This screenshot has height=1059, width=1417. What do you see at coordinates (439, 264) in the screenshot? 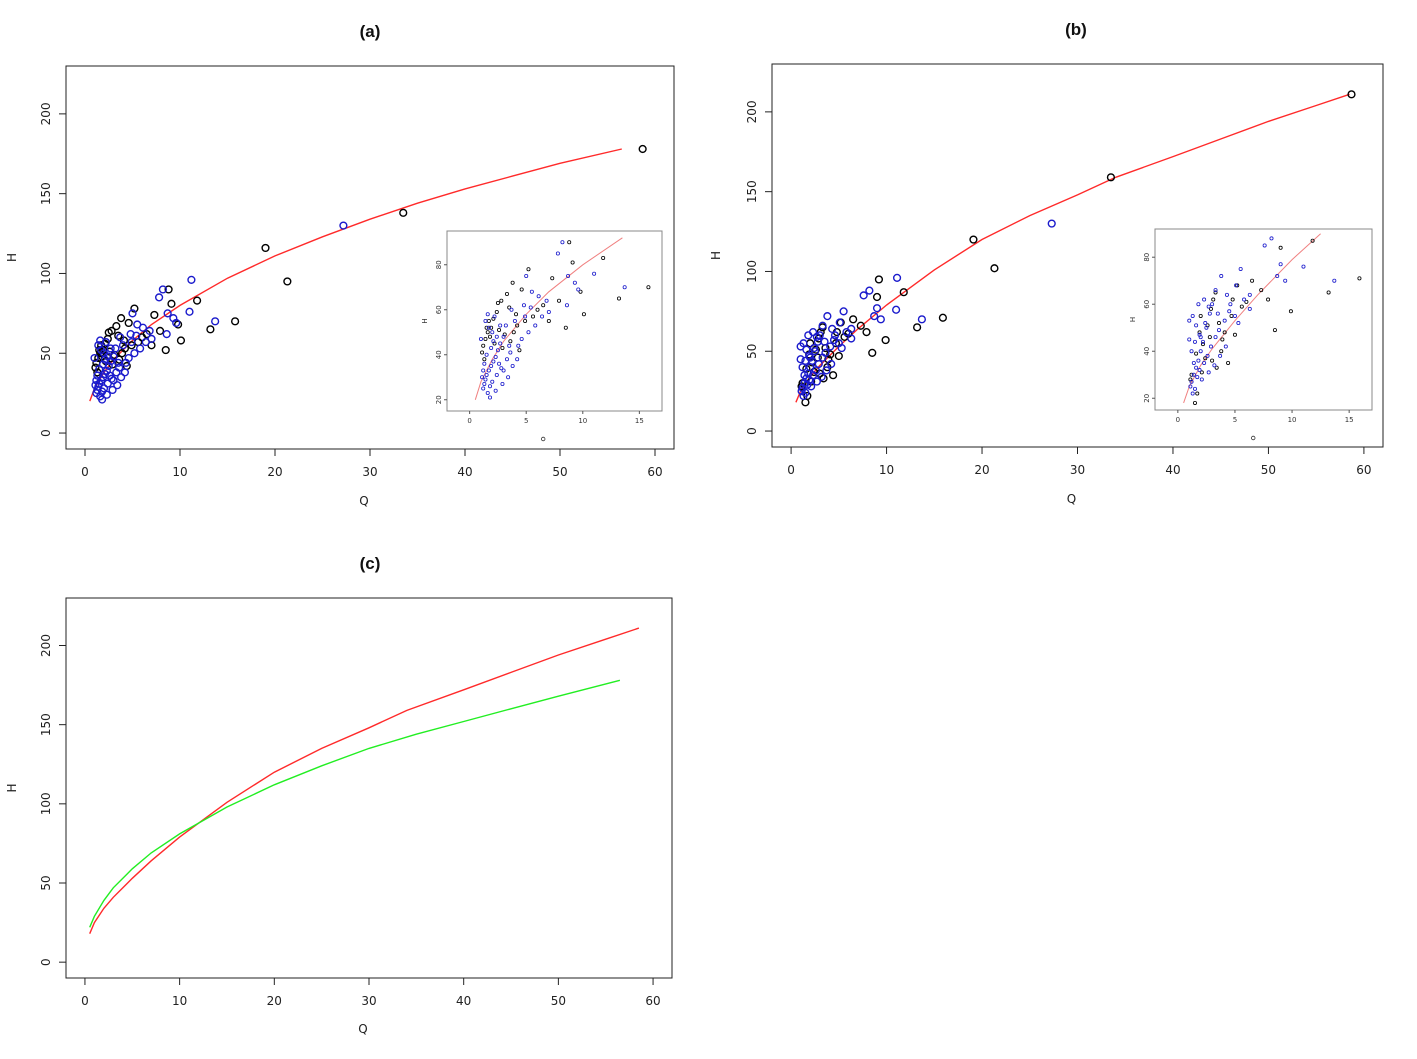
I see `inset-y-tick-label: 80` at bounding box center [439, 264].